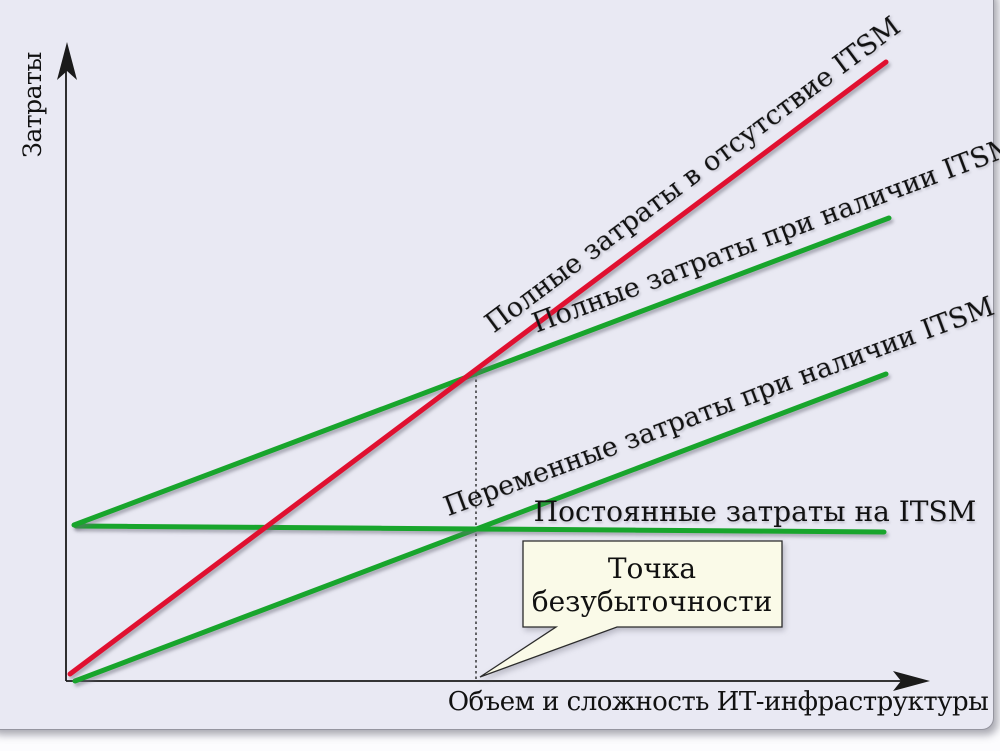  I want to click on callout-text-line1: Точка, so click(652, 568).